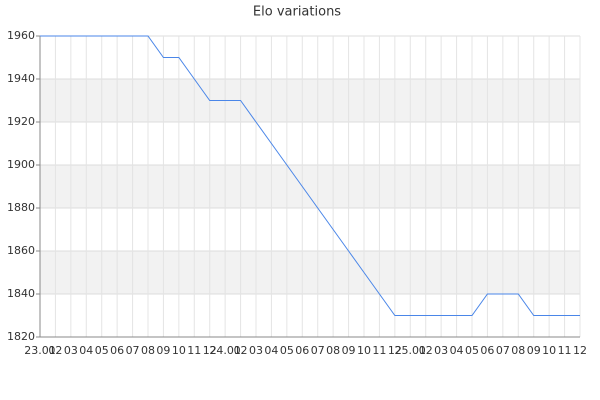 Image resolution: width=600 pixels, height=400 pixels. What do you see at coordinates (21, 293) in the screenshot?
I see `y-tick-label: 1840` at bounding box center [21, 293].